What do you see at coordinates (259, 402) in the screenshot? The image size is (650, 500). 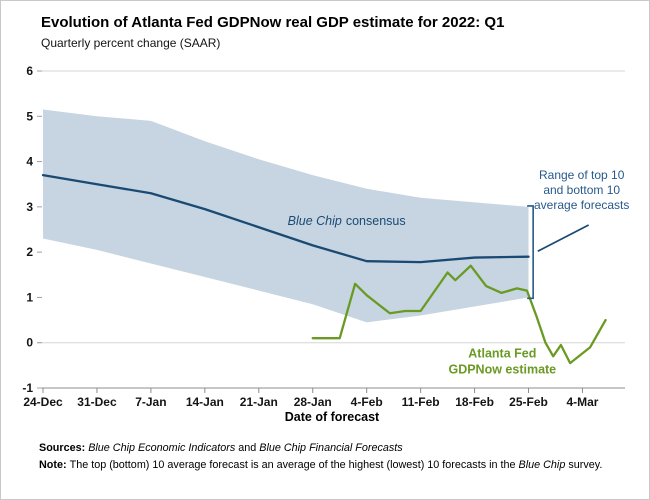 I see `x-tick-label-4: 21-Jan` at bounding box center [259, 402].